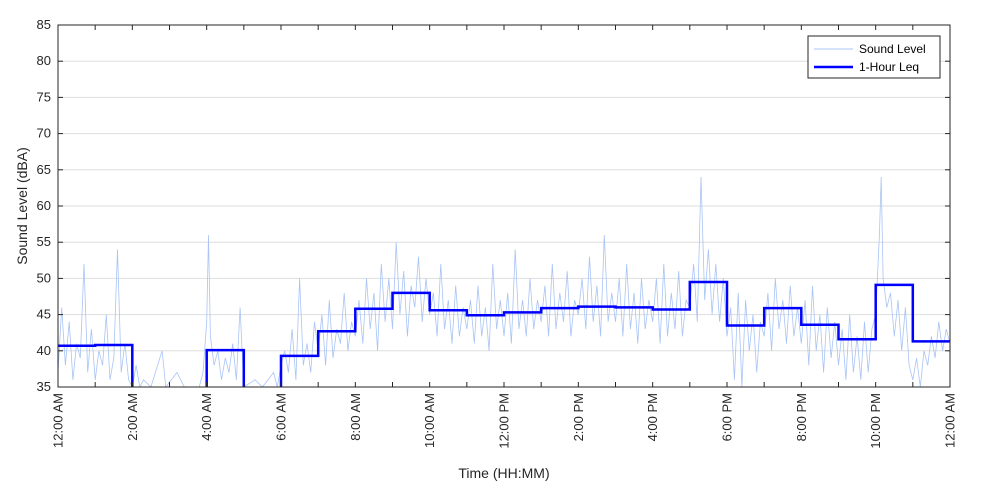 Image resolution: width=1000 pixels, height=500 pixels. Describe the element at coordinates (801, 417) in the screenshot. I see `x-tick-label: 8:00 PM` at that location.